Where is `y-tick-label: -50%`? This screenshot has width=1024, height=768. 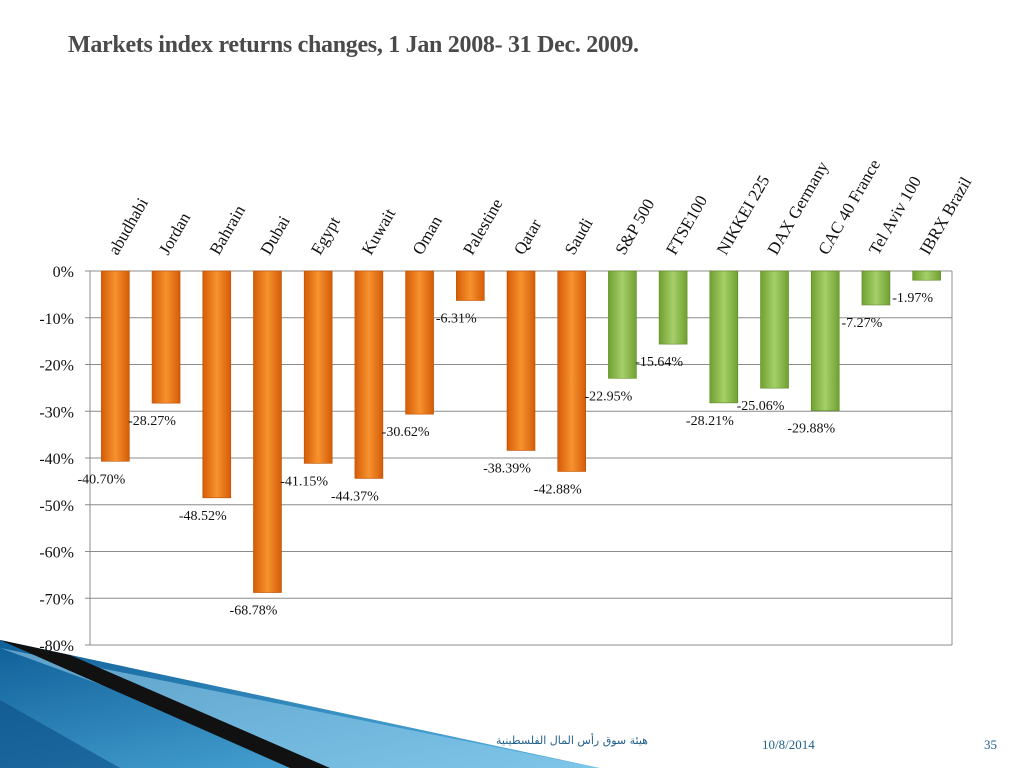
y-tick-label: -50% is located at coordinates (56, 506).